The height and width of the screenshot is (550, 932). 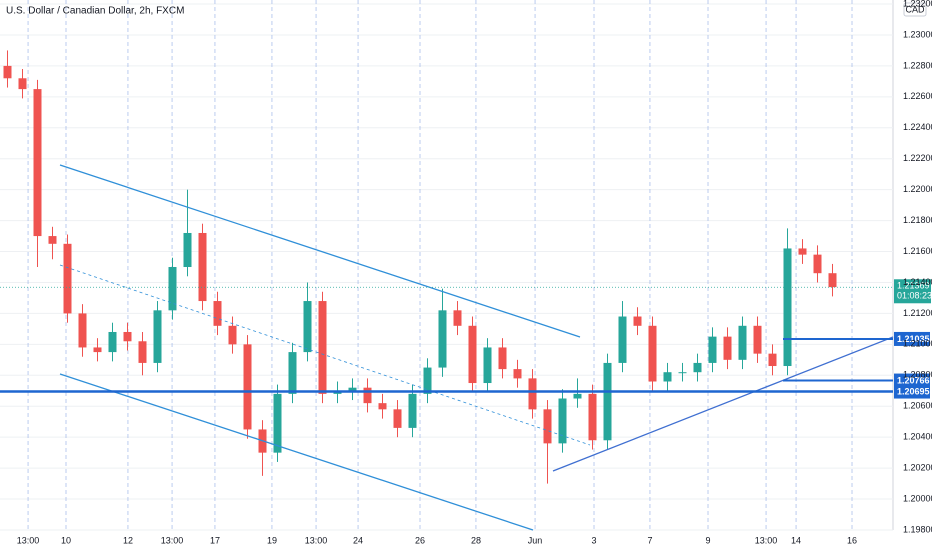 I want to click on price-label: 1.21369, so click(x=913, y=286).